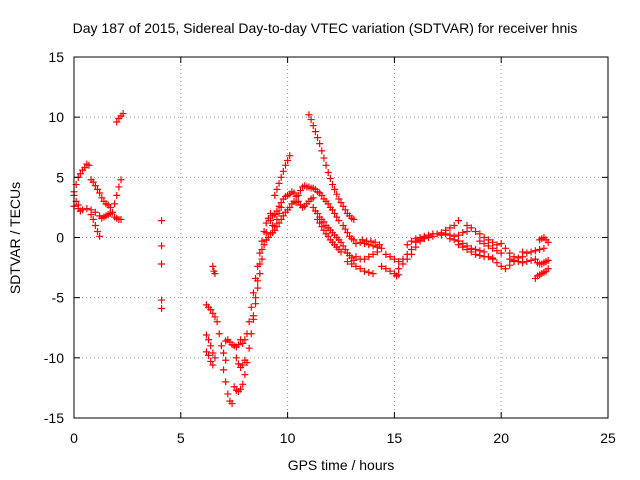 This screenshot has height=480, width=640. Describe the element at coordinates (288, 438) in the screenshot. I see `x-tick-label: 10` at that location.